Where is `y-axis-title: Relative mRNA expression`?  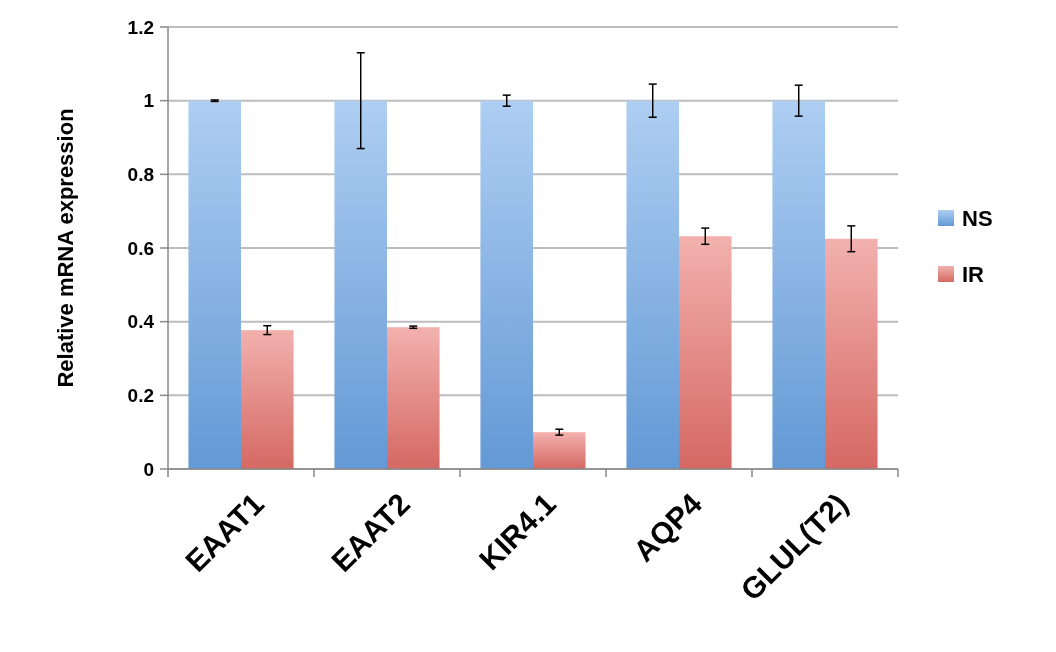 y-axis-title: Relative mRNA expression is located at coordinates (65, 248).